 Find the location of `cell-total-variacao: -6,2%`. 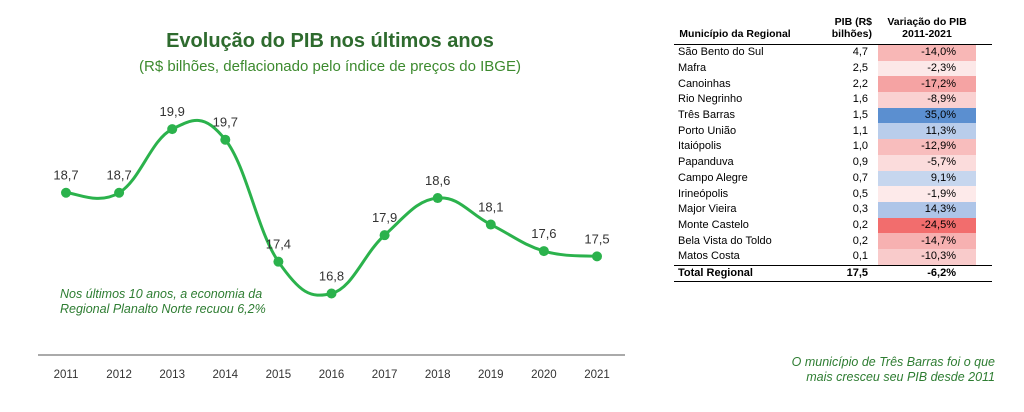

cell-total-variacao: -6,2% is located at coordinates (927, 273).